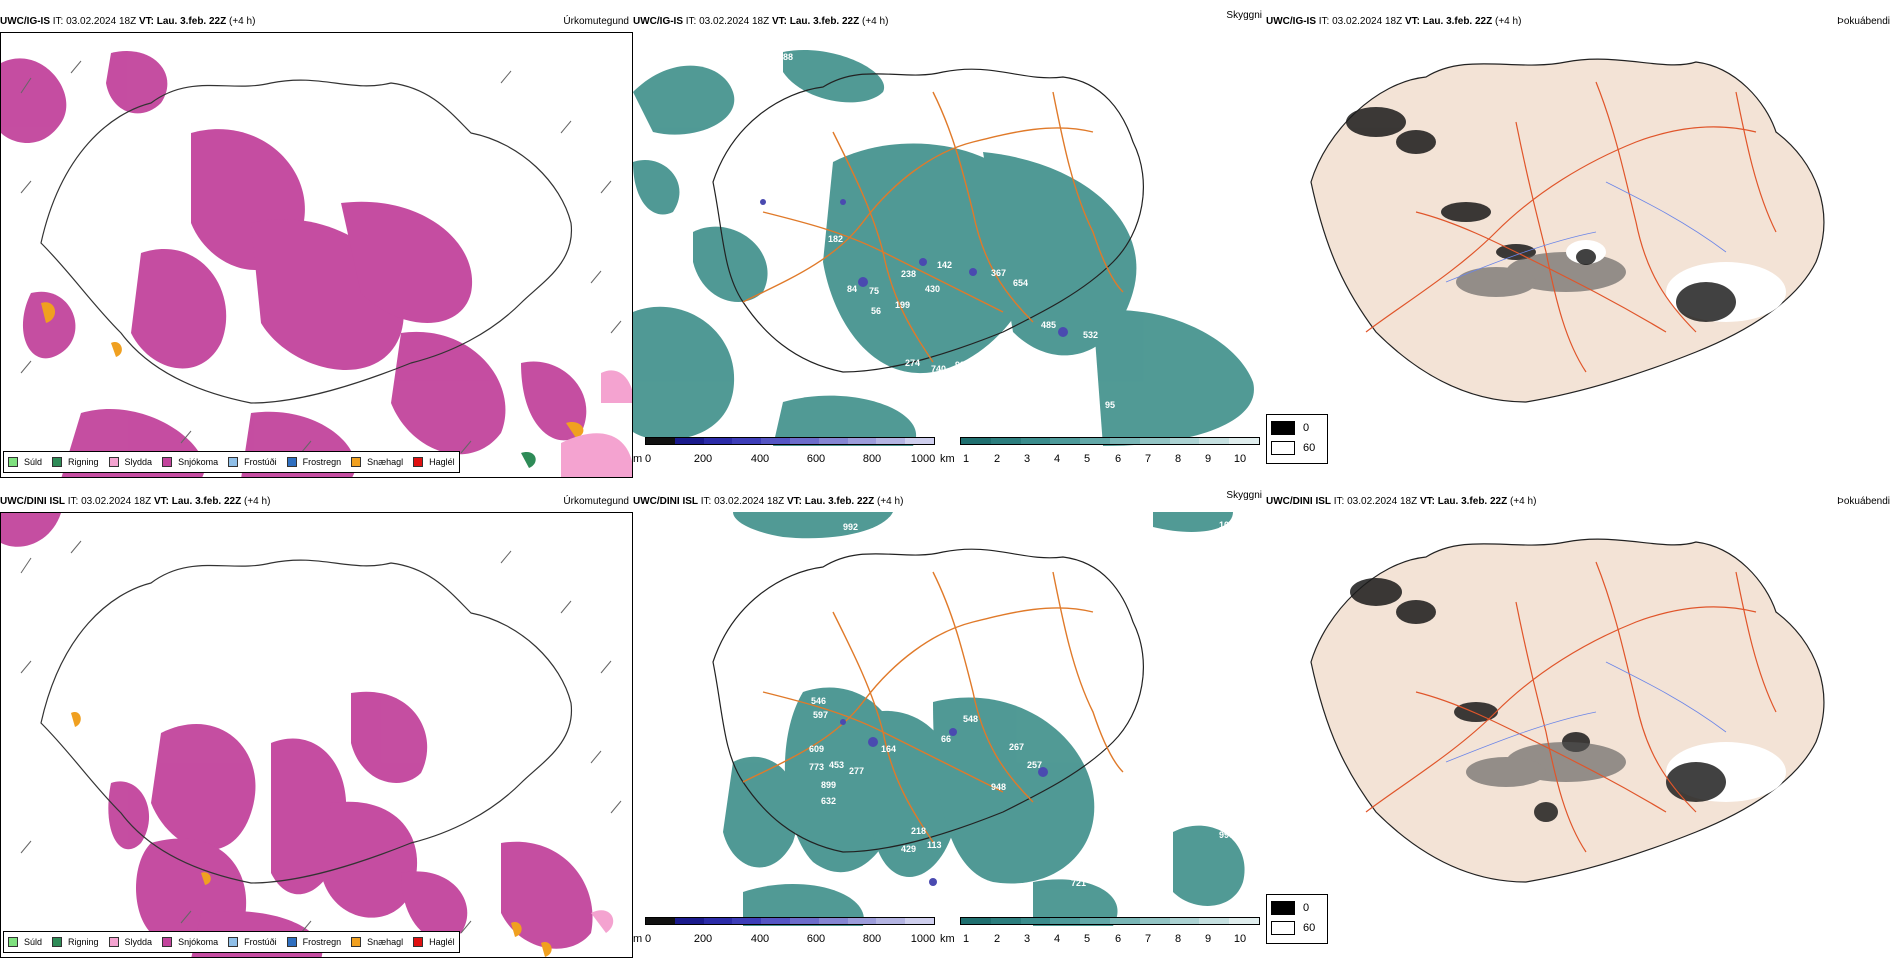 The height and width of the screenshot is (958, 1900). What do you see at coordinates (83, 942) in the screenshot?
I see `legend-label: Rigning` at bounding box center [83, 942].